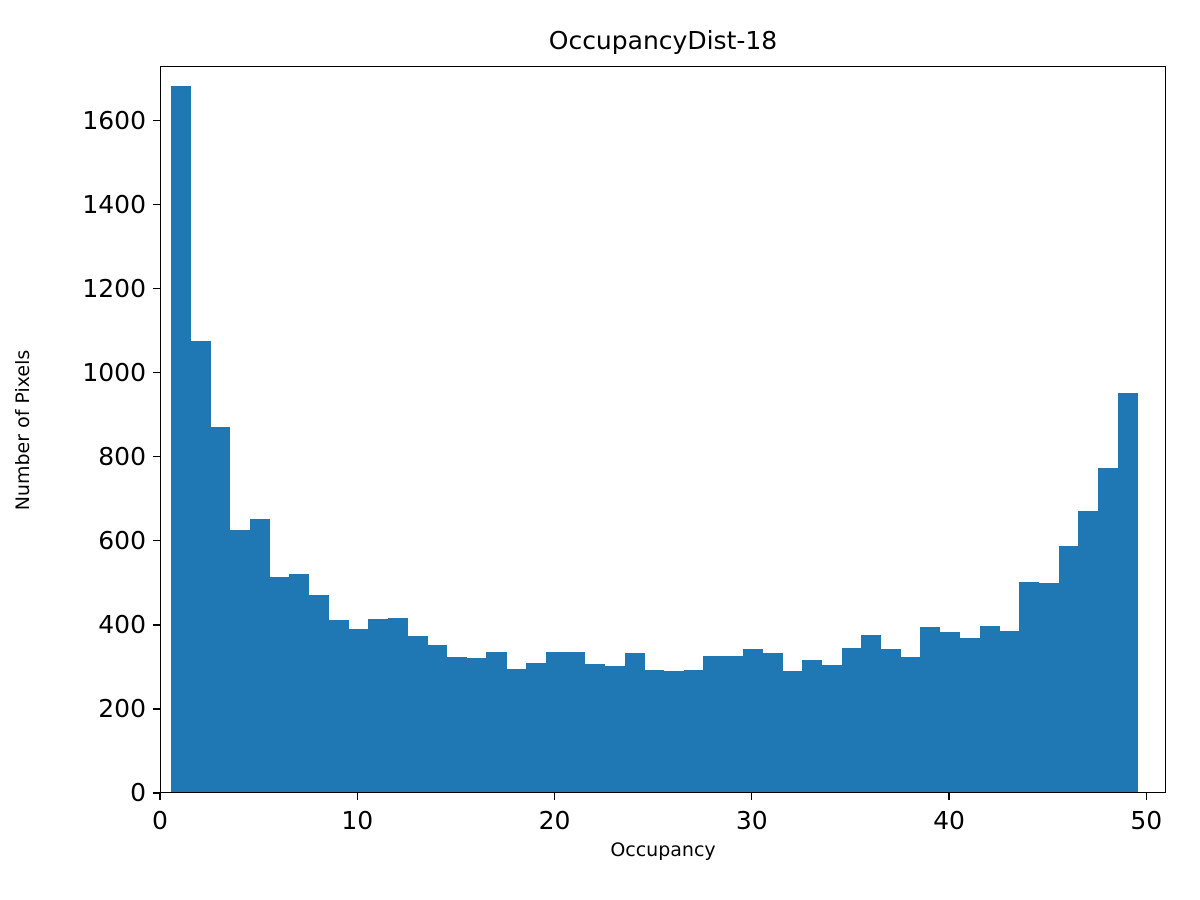 Image resolution: width=1200 pixels, height=900 pixels. Describe the element at coordinates (114, 372) in the screenshot. I see `y-tick-label: 1000` at that location.